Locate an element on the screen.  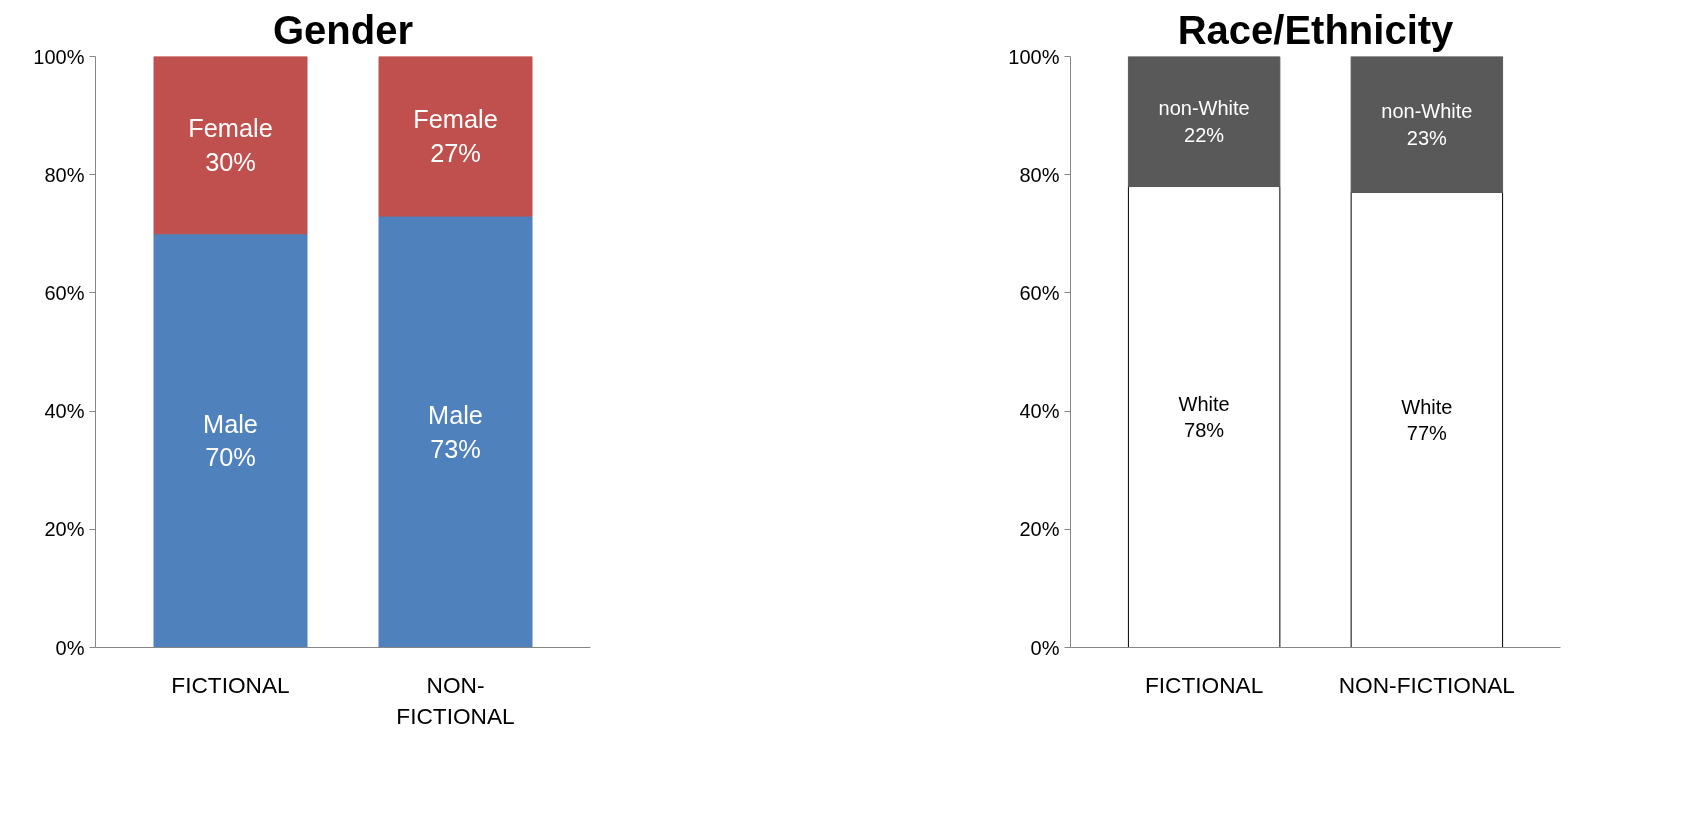
text: White is located at coordinates (1427, 406).